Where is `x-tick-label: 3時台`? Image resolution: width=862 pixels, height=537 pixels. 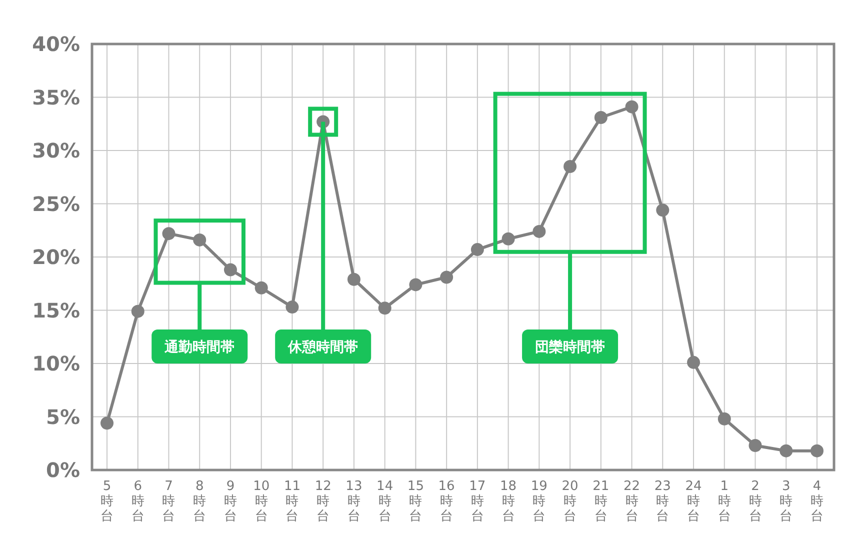 x-tick-label: 3時台 is located at coordinates (786, 501).